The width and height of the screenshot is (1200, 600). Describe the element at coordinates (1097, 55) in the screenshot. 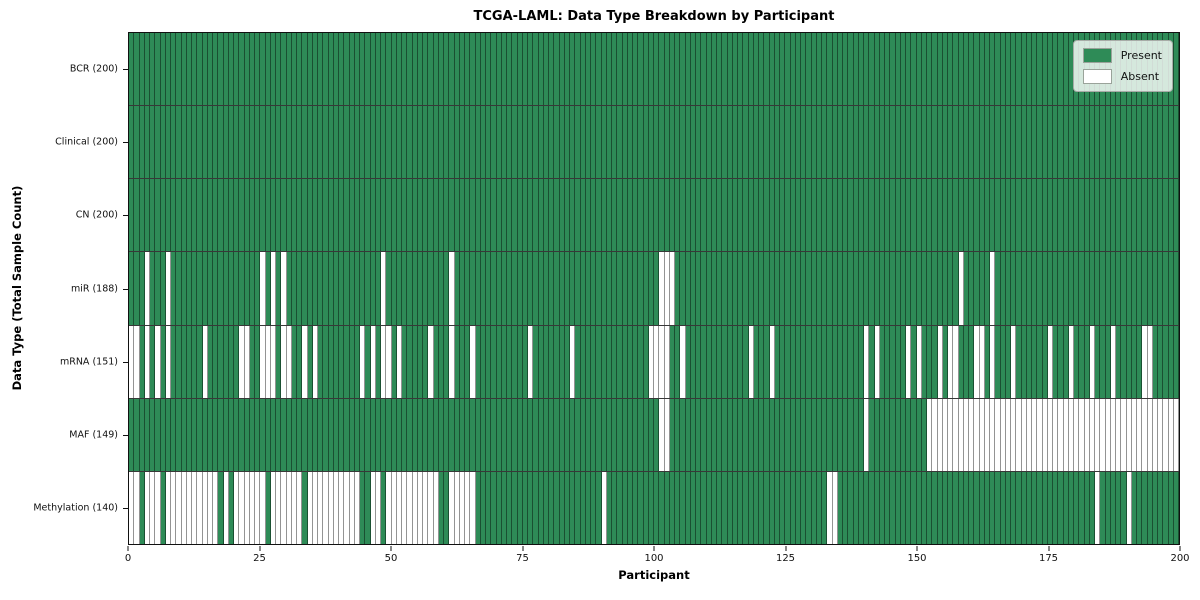

I see `legend-swatch-present` at that location.